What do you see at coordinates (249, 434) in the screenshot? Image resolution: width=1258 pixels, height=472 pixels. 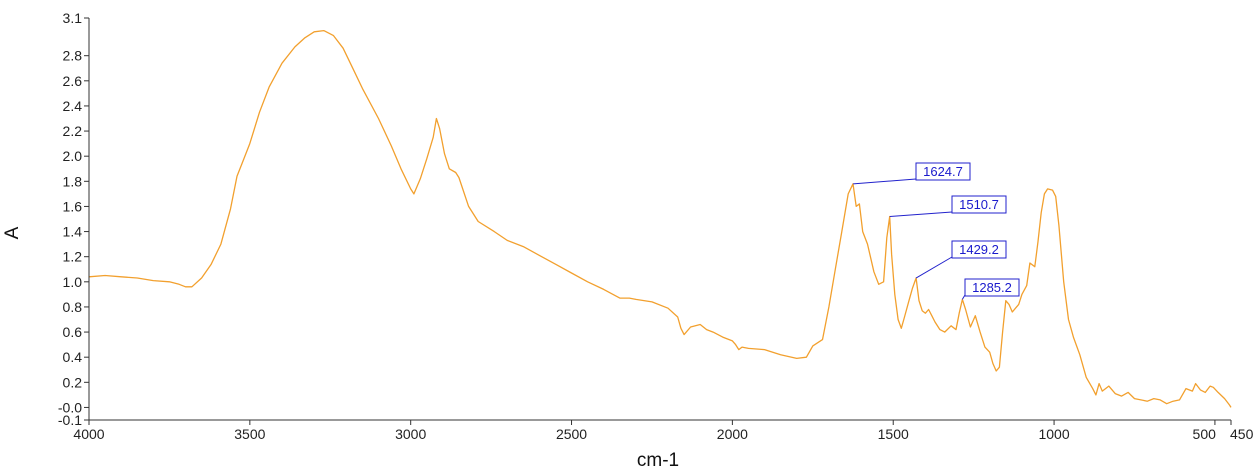 I see `x-tick-label: 3500` at bounding box center [249, 434].